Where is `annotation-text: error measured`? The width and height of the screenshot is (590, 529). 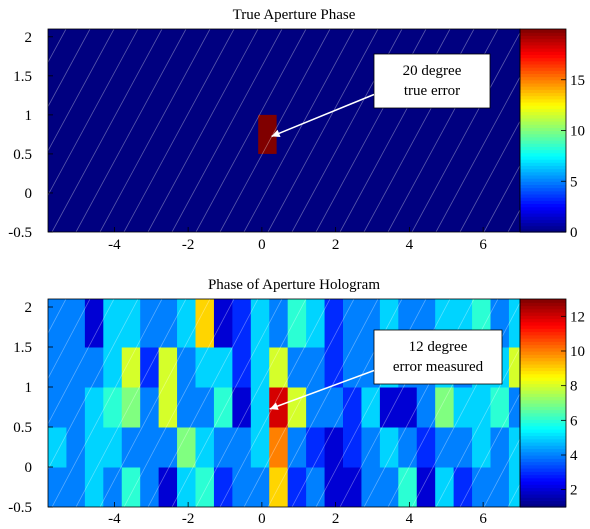
annotation-text: error measured is located at coordinates (438, 367).